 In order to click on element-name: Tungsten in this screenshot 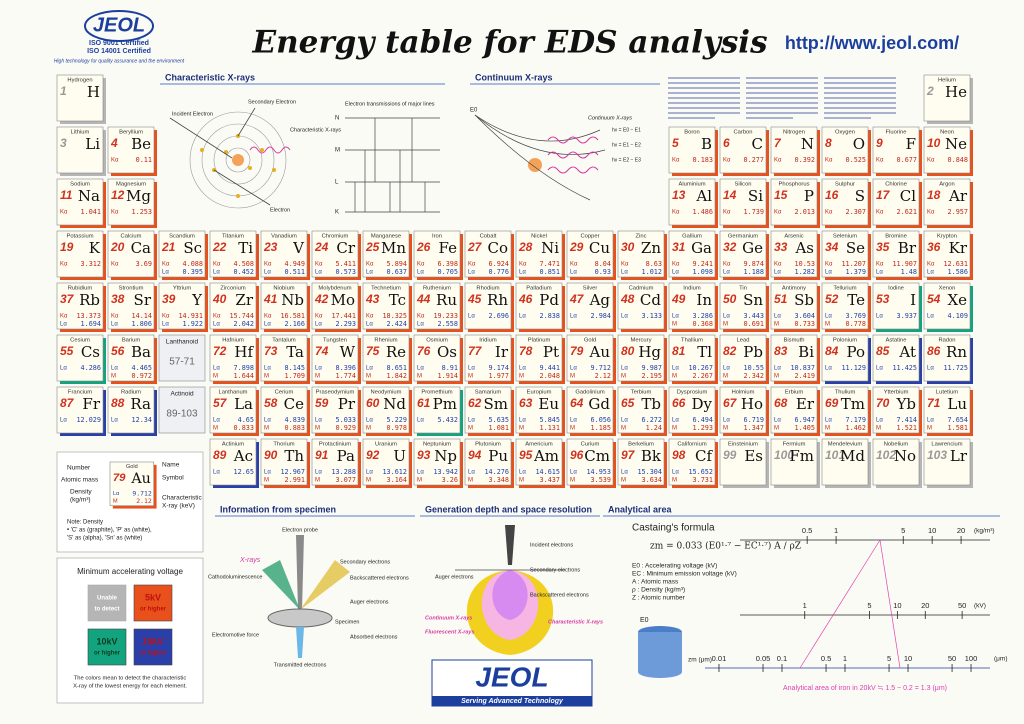, I will do `click(335, 341)`.